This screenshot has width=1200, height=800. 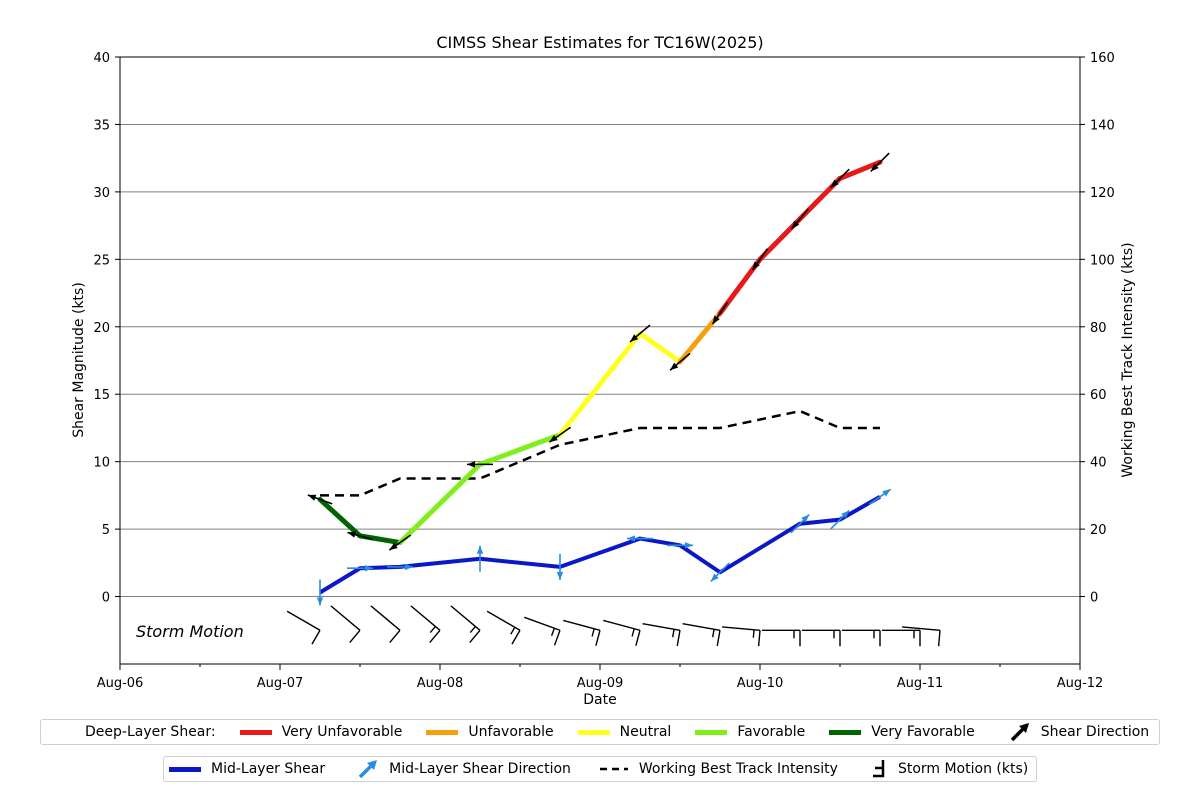 What do you see at coordinates (599, 545) in the screenshot?
I see `mid-layer-line` at bounding box center [599, 545].